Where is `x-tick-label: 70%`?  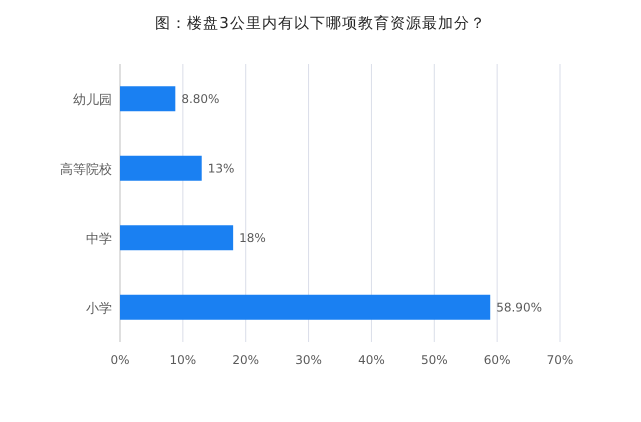 x-tick-label: 70% is located at coordinates (560, 360).